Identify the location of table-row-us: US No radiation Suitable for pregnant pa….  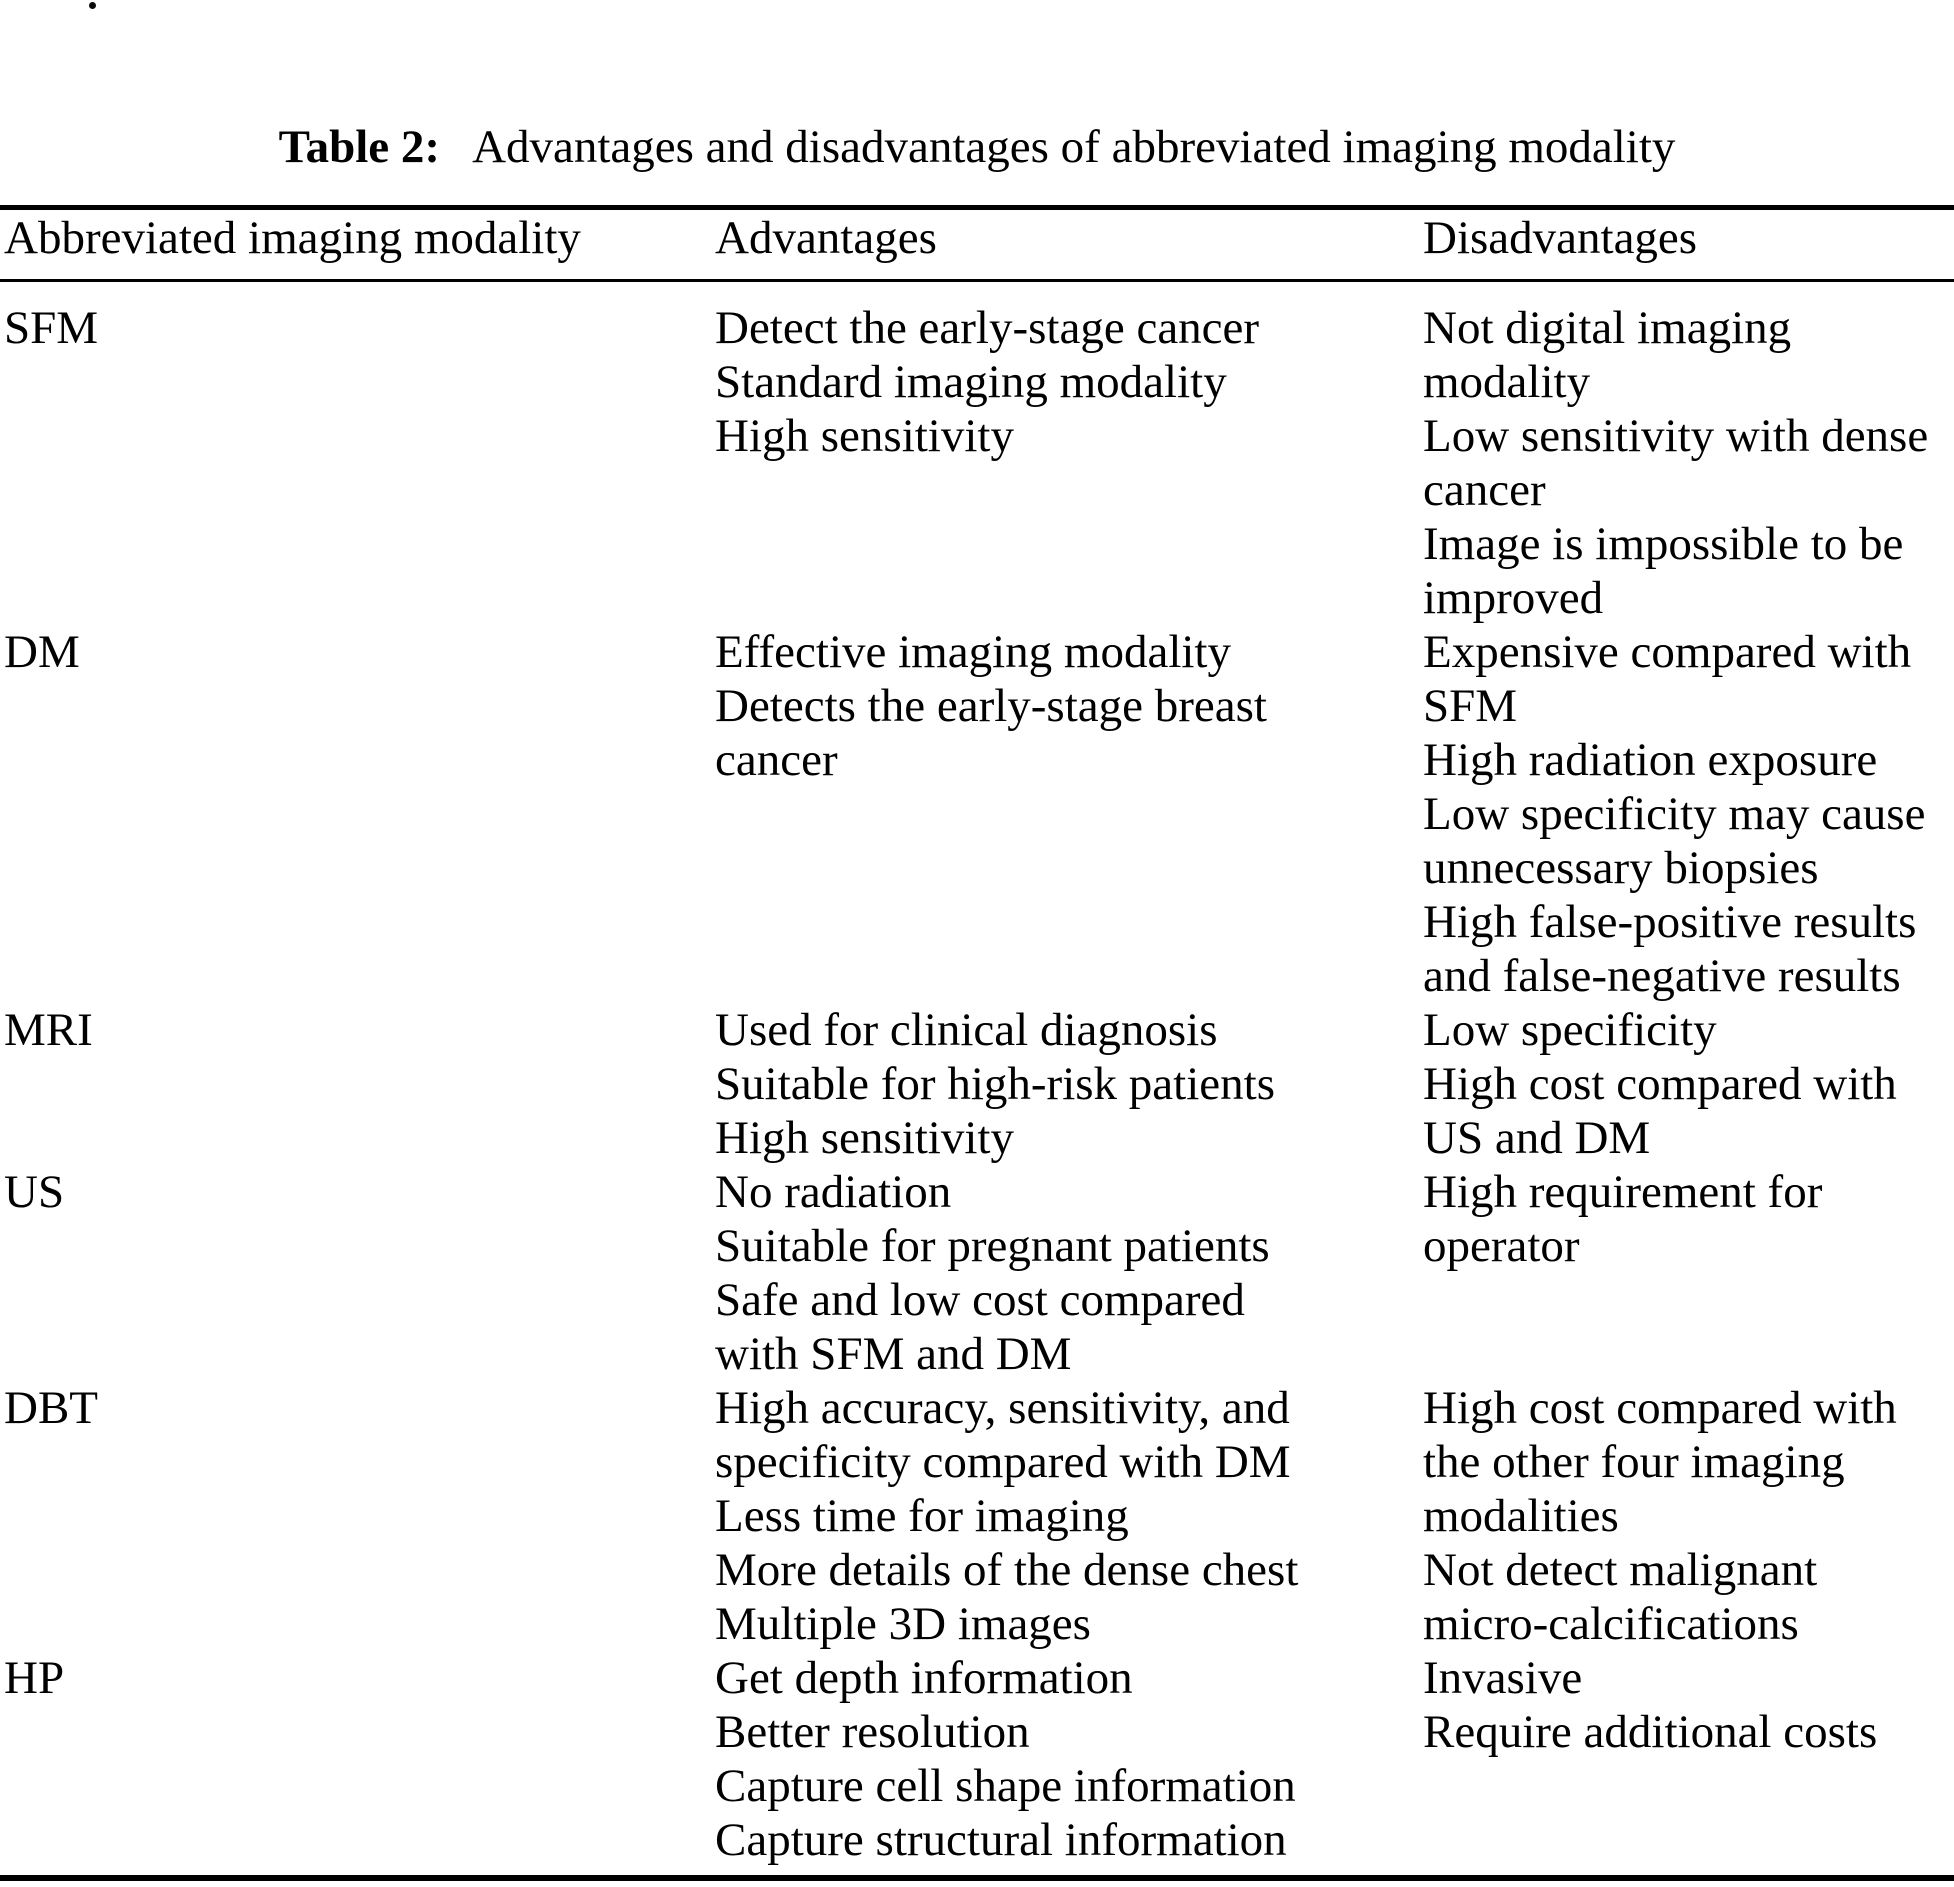
(977, 1273).